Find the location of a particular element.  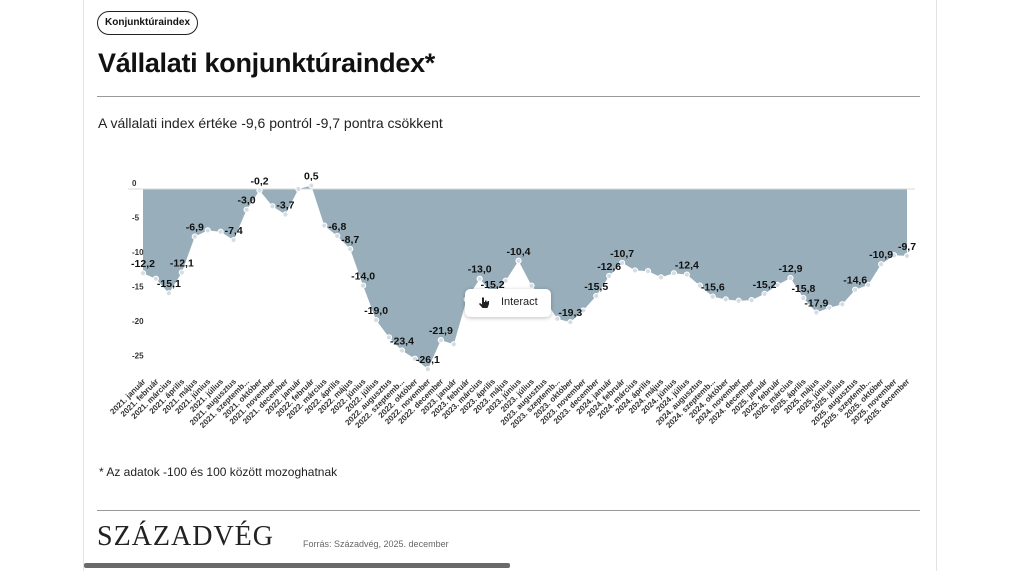

data-label: -15,8 is located at coordinates (803, 289).